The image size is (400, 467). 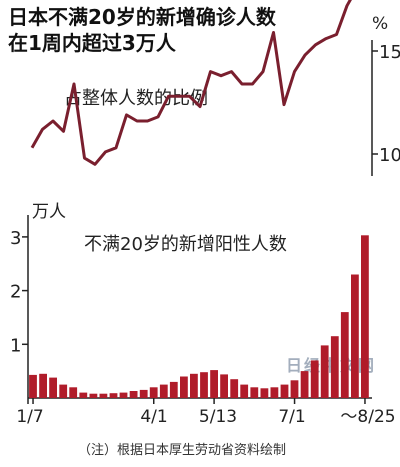 What do you see at coordinates (367, 417) in the screenshot?
I see `bar-x-tick-label: ～8/25` at bounding box center [367, 417].